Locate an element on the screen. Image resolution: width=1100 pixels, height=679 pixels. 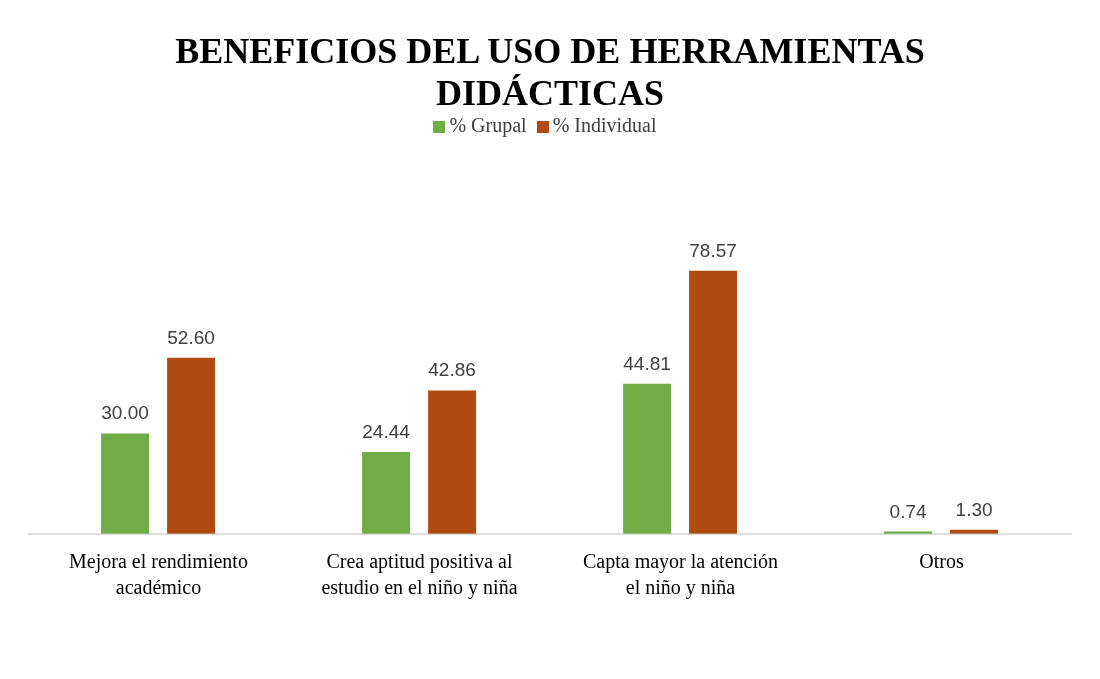
data-label: 52.60 is located at coordinates (191, 337).